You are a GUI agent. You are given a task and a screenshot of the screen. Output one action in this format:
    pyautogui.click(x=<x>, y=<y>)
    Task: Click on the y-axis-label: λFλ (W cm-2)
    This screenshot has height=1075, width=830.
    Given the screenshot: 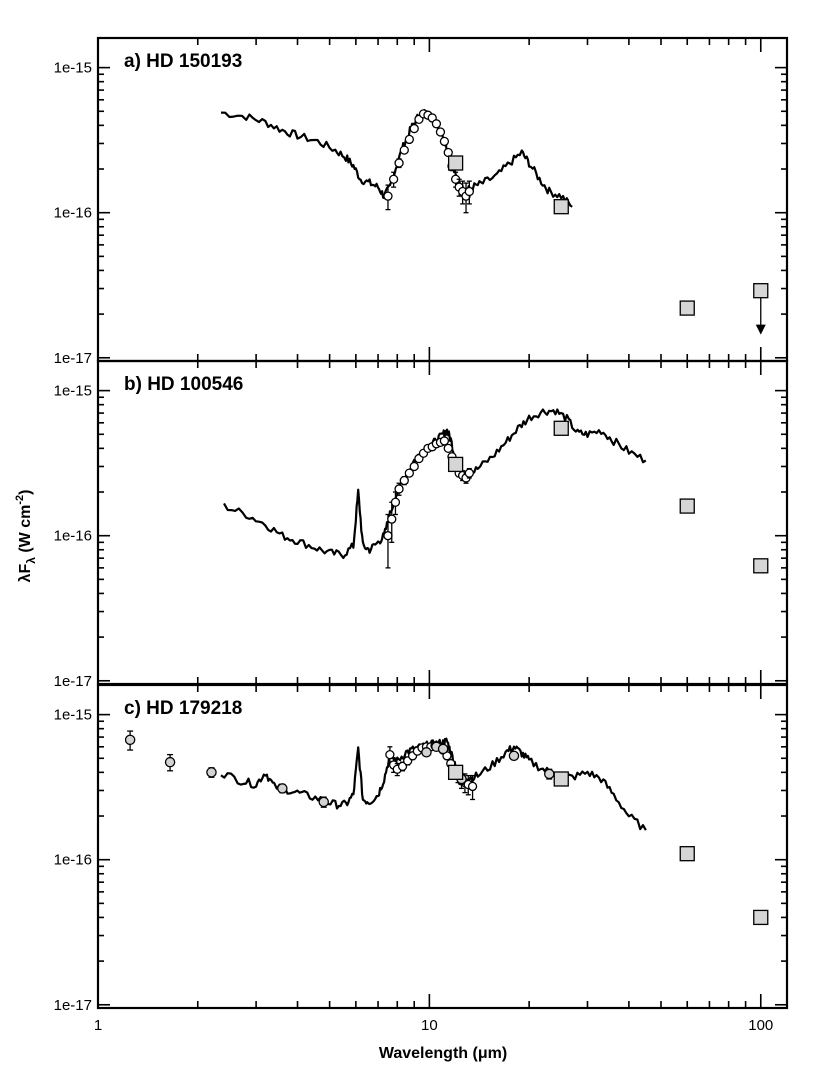 What is the action you would take?
    pyautogui.click(x=26, y=536)
    